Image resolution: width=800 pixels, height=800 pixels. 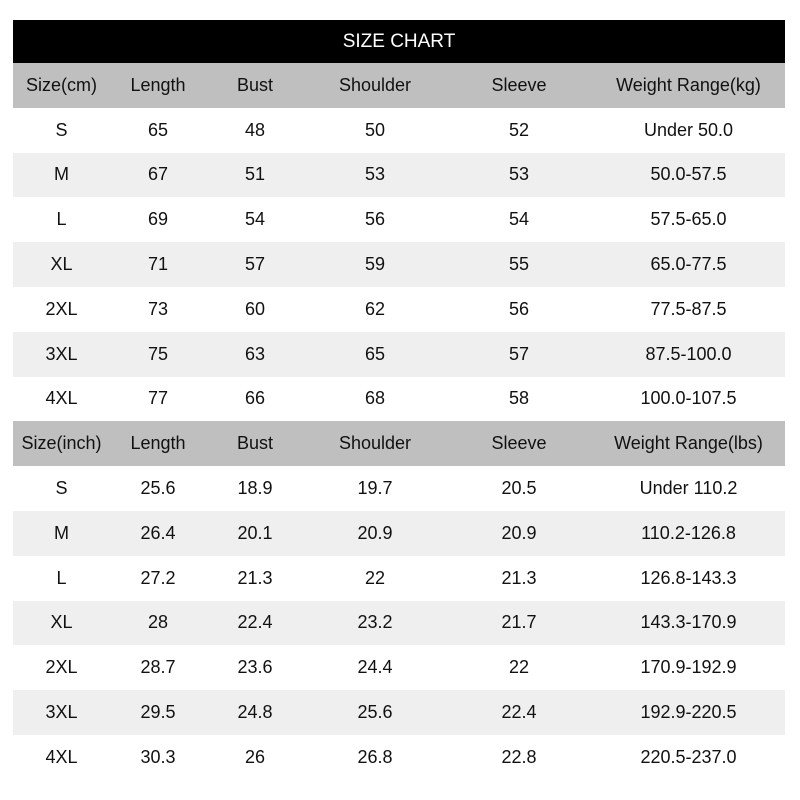 What do you see at coordinates (688, 577) in the screenshot?
I see `table-cell: 126.8-143.3` at bounding box center [688, 577].